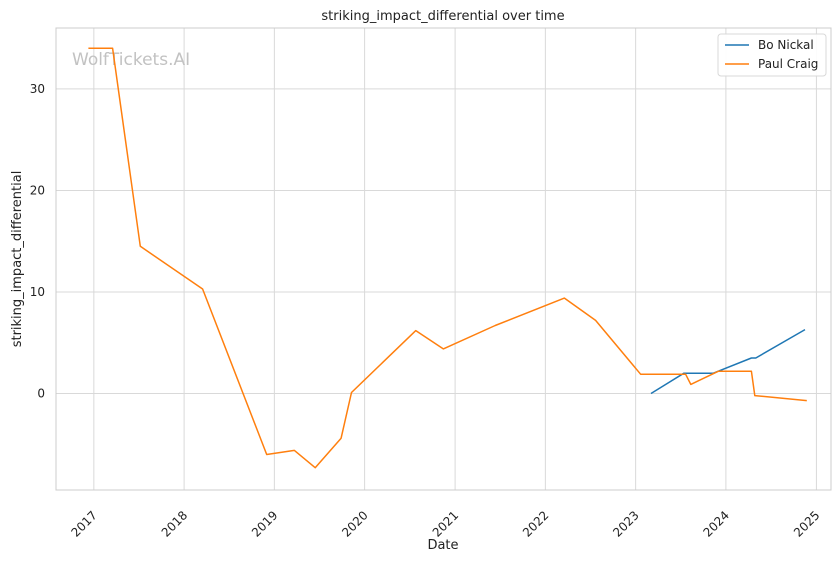  I want to click on y-tick-label: 0, so click(41, 394).